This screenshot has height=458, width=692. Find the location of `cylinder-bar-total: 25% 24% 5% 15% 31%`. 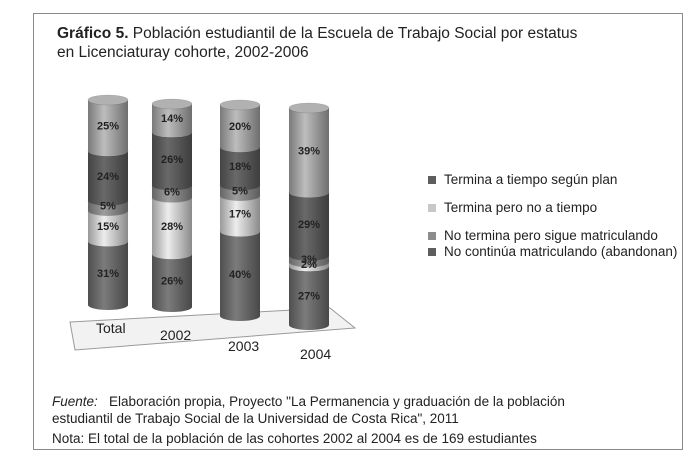

cylinder-bar-total: 25% 24% 5% 15% 31% is located at coordinates (108, 202).